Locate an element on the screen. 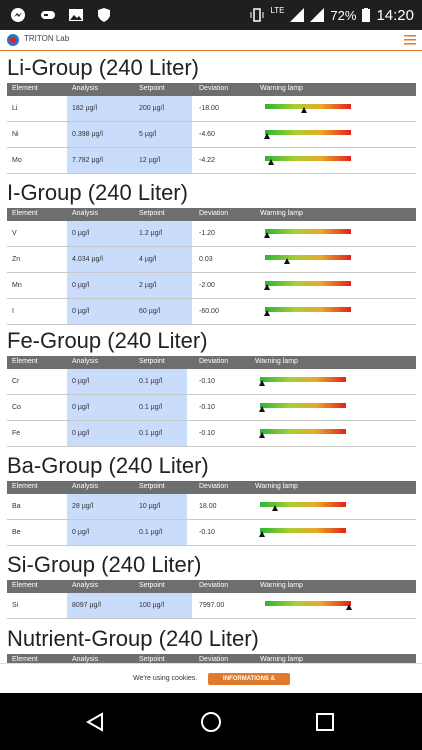 The height and width of the screenshot is (750, 422). messenger-icon is located at coordinates (18, 15).